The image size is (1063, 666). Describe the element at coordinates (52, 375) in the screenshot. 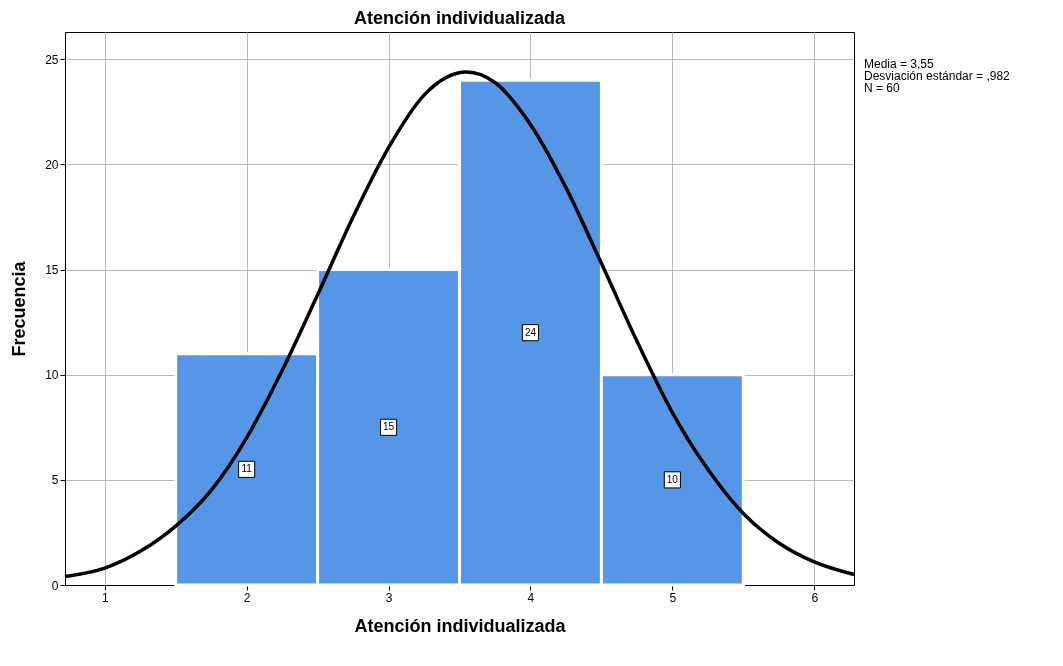

I see `y-tick-label: 10` at that location.